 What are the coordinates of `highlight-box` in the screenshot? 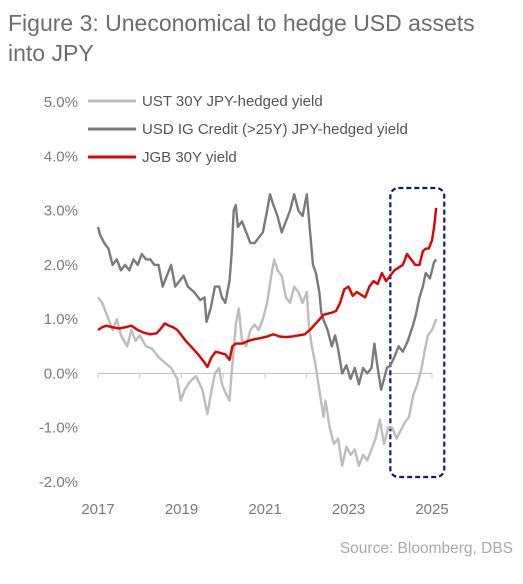 It's located at (417, 332).